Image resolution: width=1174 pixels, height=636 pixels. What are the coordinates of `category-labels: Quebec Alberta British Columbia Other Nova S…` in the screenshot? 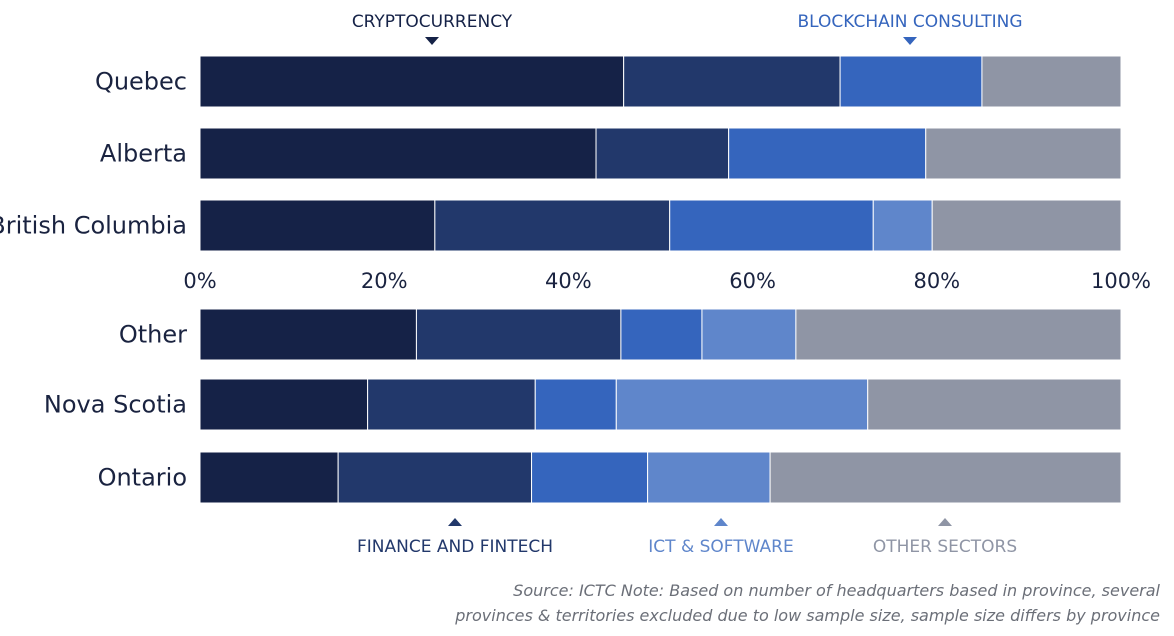 It's located at (93, 280).